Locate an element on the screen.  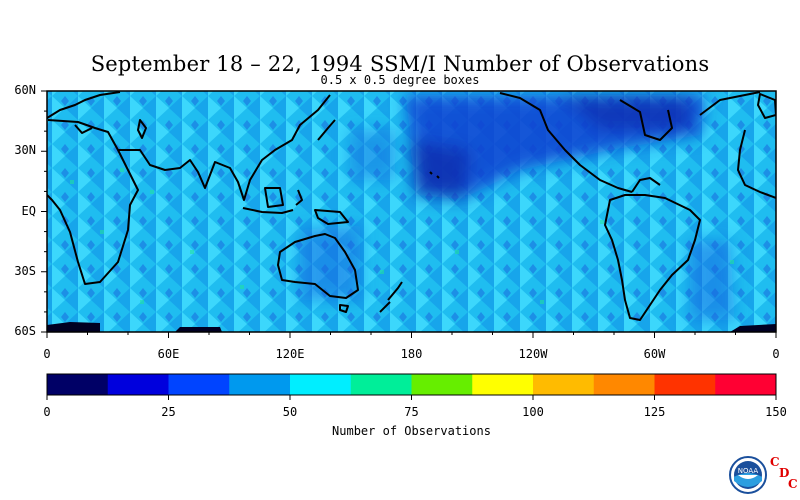
longitude-label: 60E is located at coordinates (168, 354).